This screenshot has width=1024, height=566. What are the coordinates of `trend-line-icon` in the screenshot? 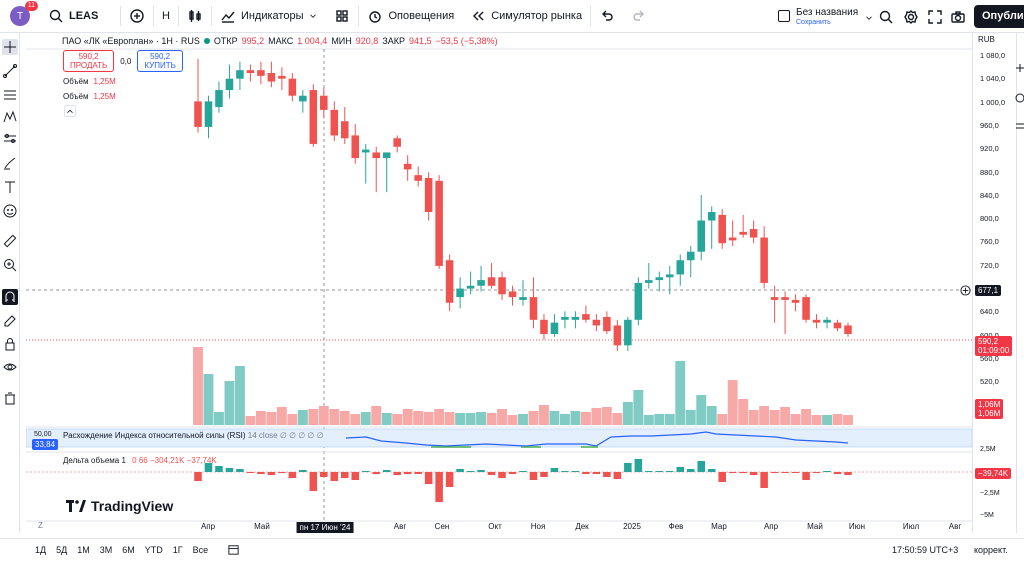 It's located at (10, 71).